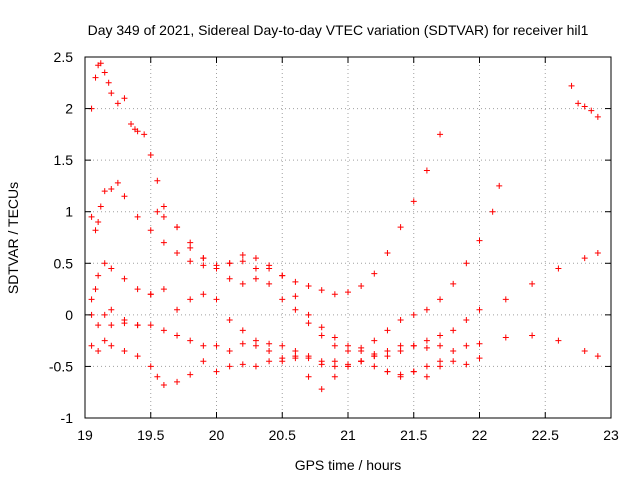 The width and height of the screenshot is (640, 480). I want to click on x-tick-label: 22, so click(480, 435).